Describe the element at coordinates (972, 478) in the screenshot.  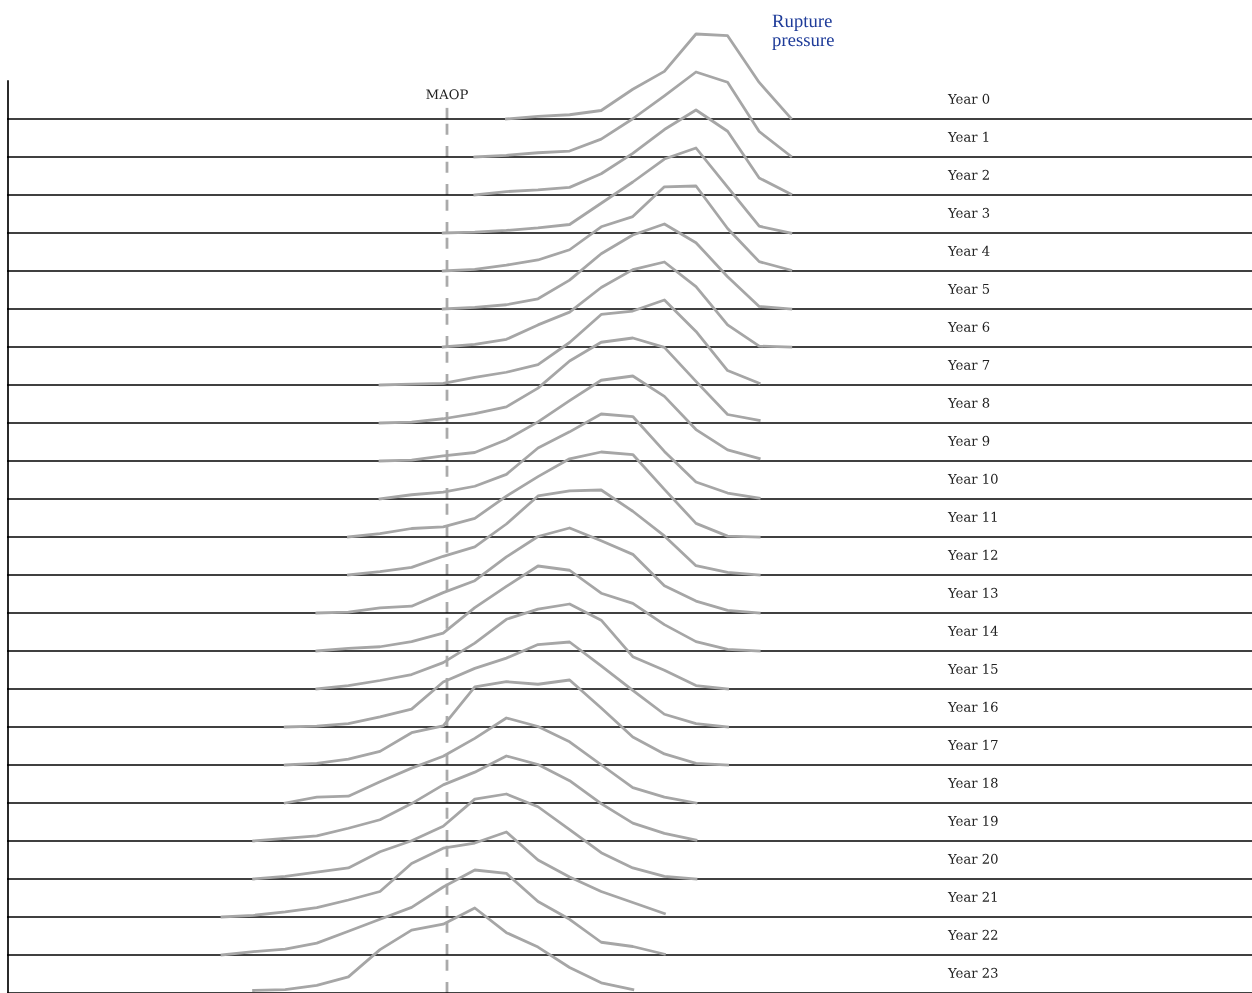
I see `text: Year 10` at that location.